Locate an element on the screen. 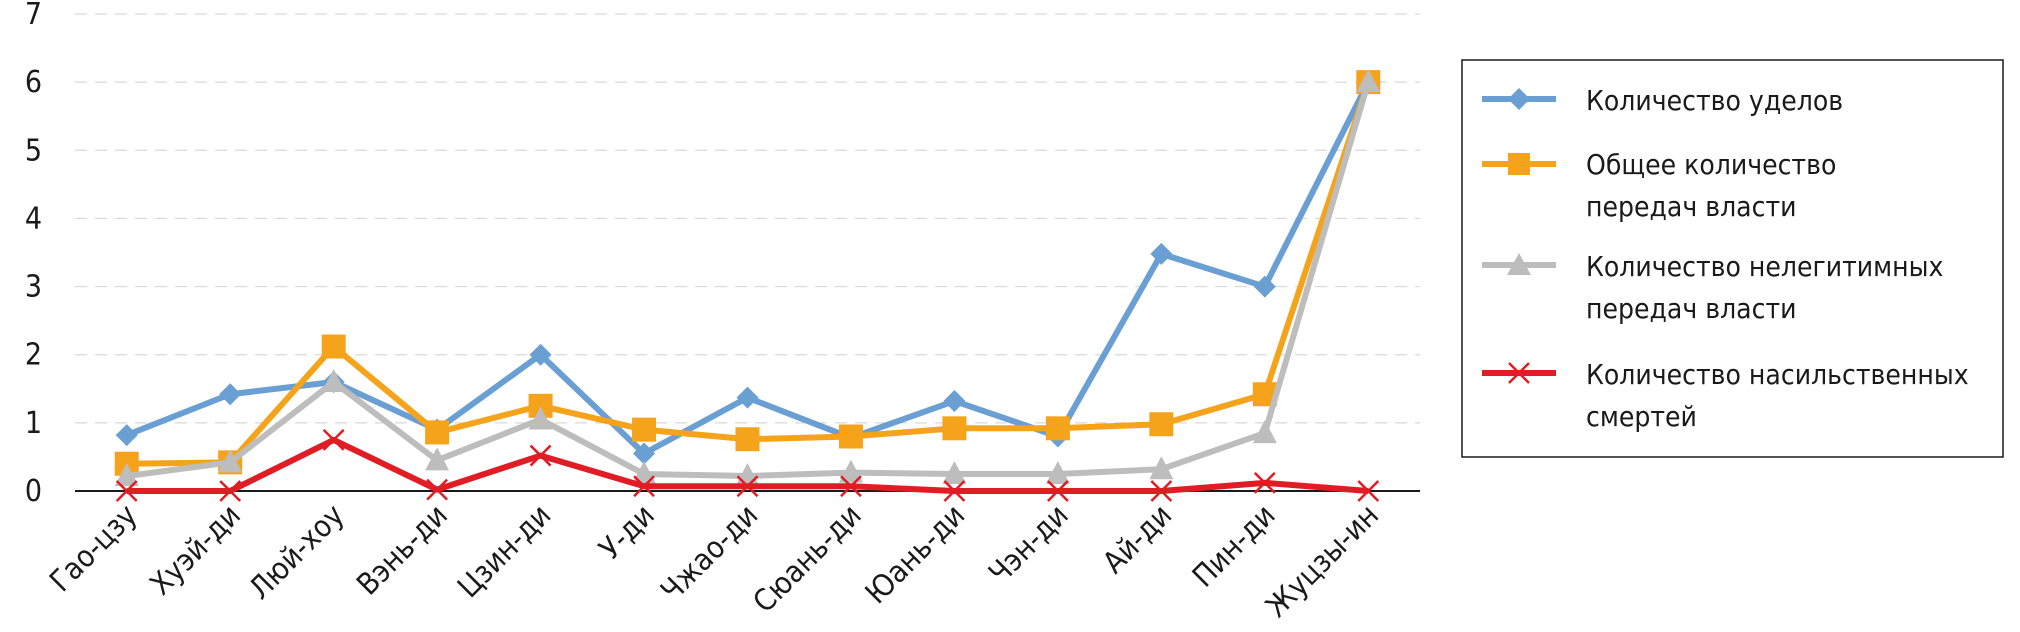 This screenshot has height=632, width=2020. y-tick-label: 6 is located at coordinates (33, 82).